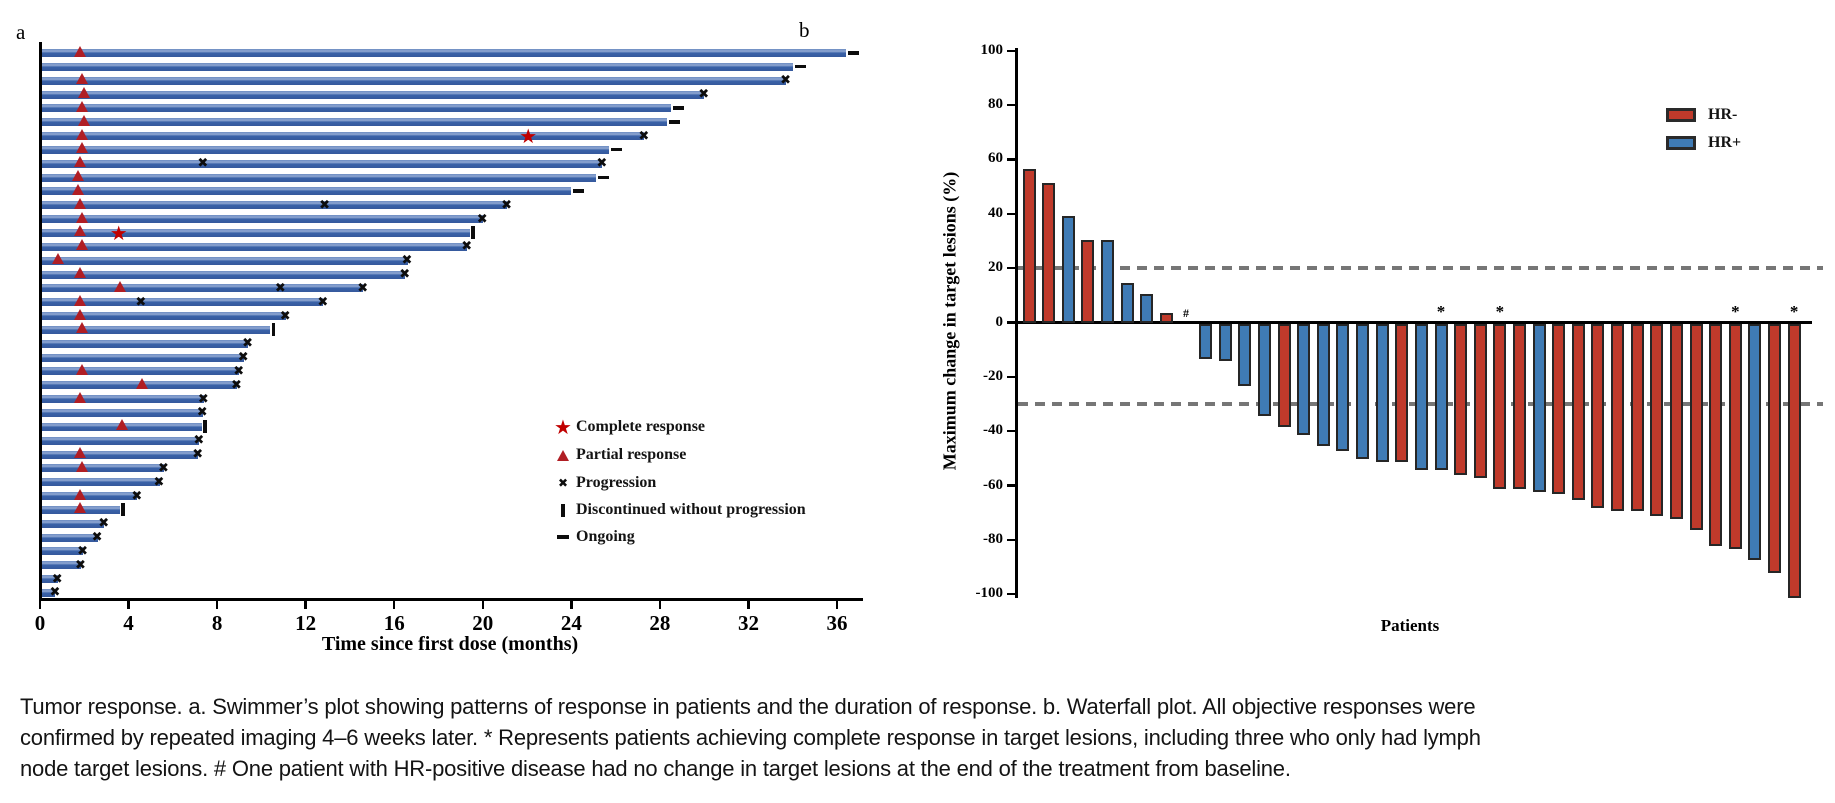 The width and height of the screenshot is (1835, 803). What do you see at coordinates (993, 538) in the screenshot?
I see `waterfall-y-tick-label: -80` at bounding box center [993, 538].